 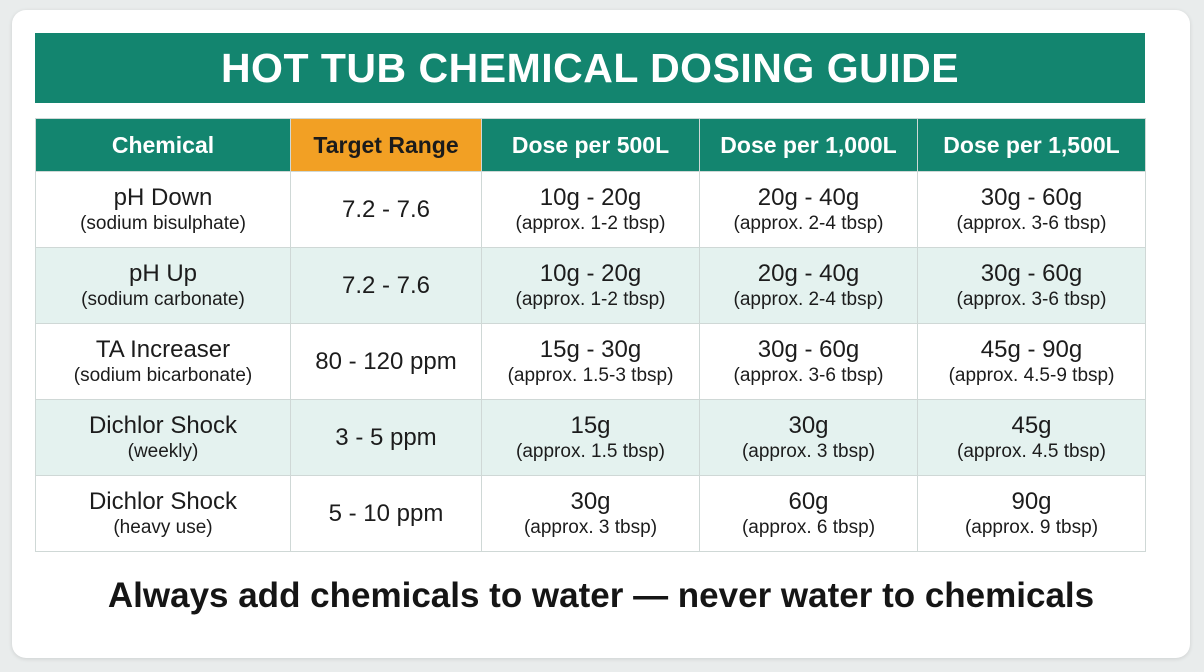 I want to click on dose-amount: 15g - 30g, so click(x=590, y=349).